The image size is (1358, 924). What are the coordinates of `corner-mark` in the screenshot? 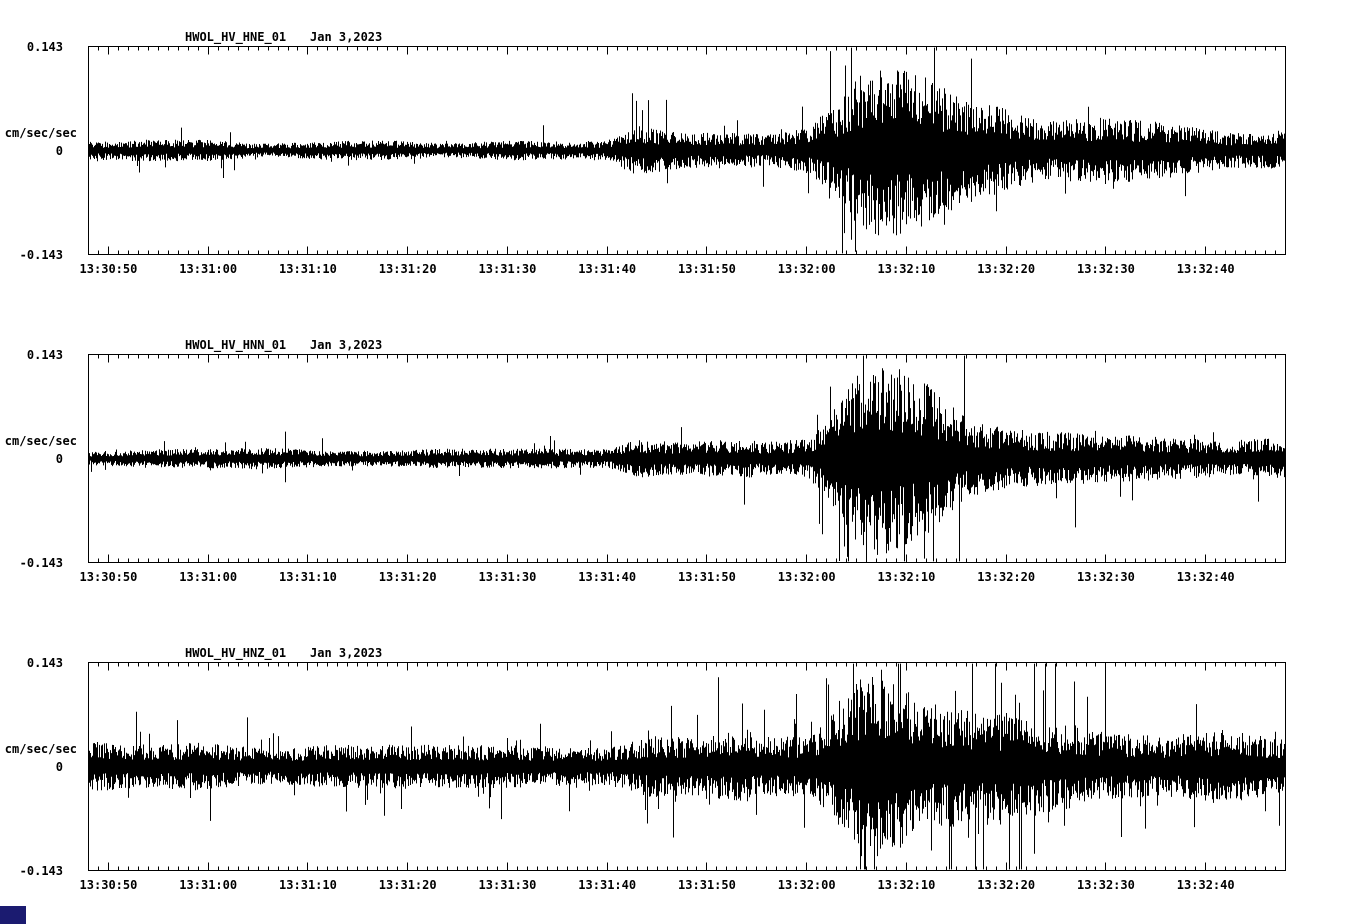 It's located at (13, 915).